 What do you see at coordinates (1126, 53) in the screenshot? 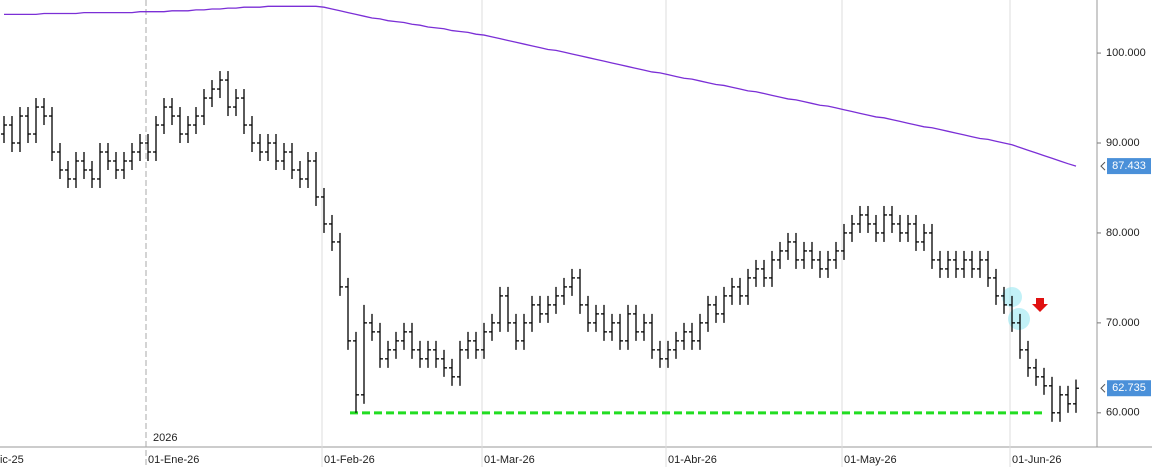
I see `y-tick-label: 100.000` at bounding box center [1126, 53].